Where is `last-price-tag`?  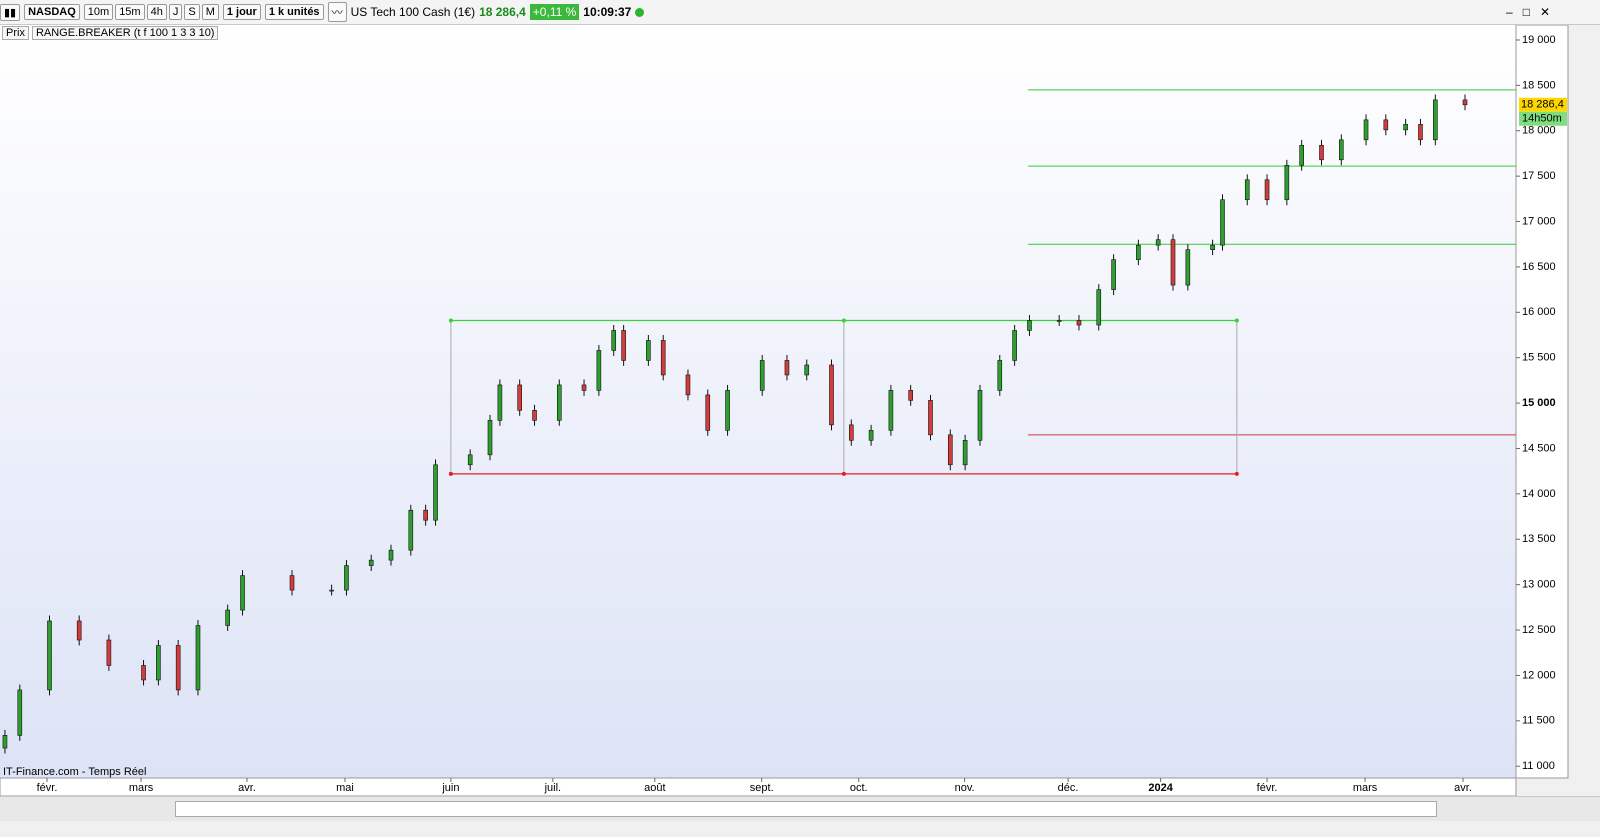 last-price-tag is located at coordinates (1543, 104).